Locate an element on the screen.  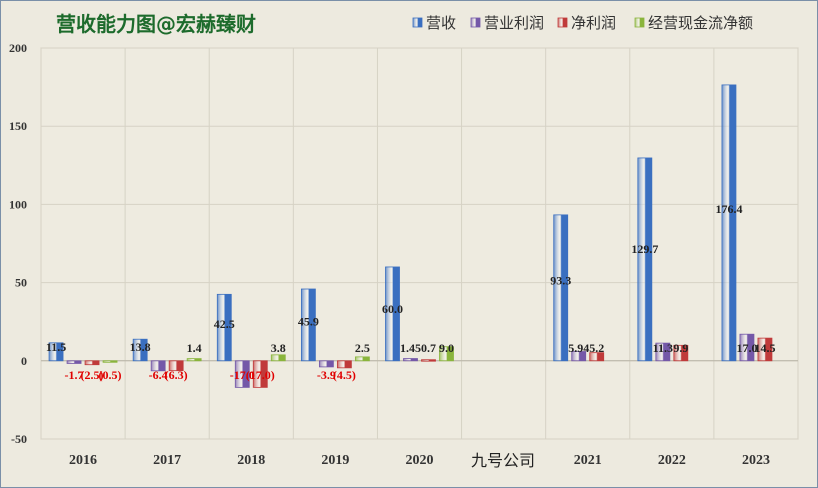
data-label: (6.3) is located at coordinates (176, 375).